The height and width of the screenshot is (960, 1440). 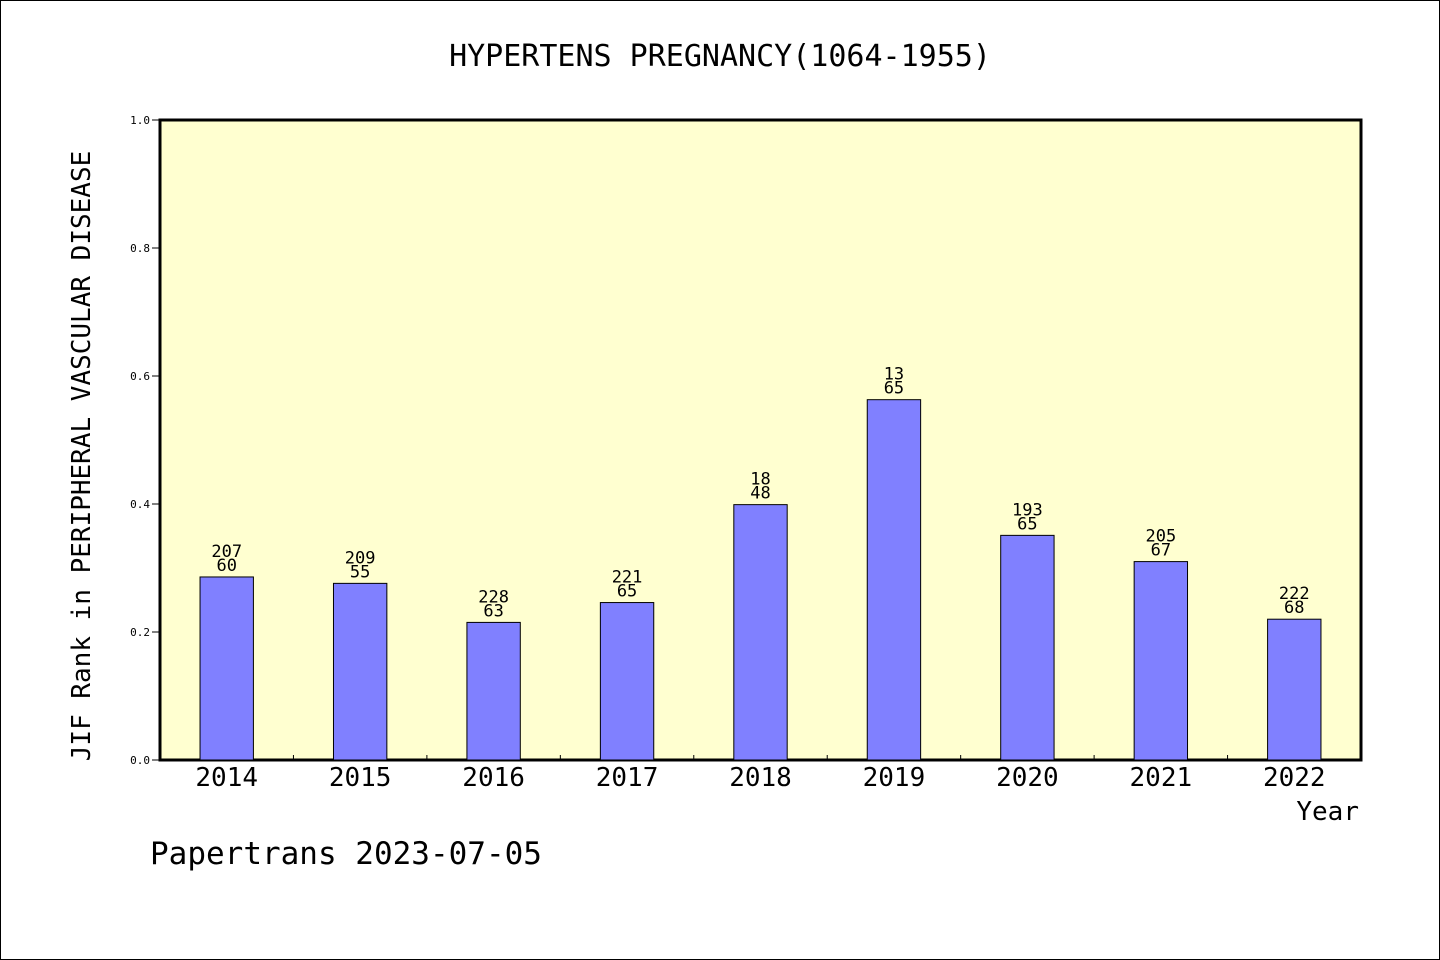 What do you see at coordinates (1294, 778) in the screenshot?
I see `x-tick-label-2022: 2022` at bounding box center [1294, 778].